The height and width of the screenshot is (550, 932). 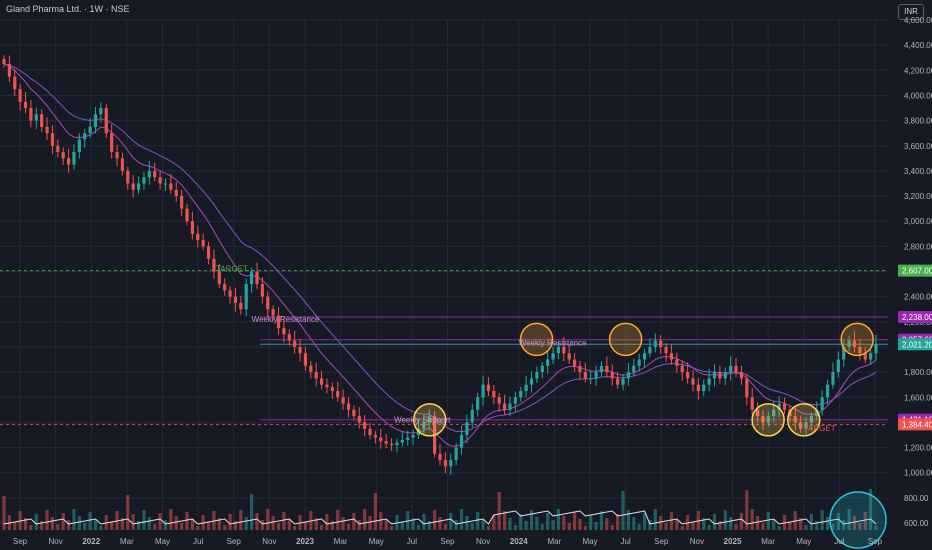 I want to click on time-tick-label: Nov, so click(x=56, y=541).